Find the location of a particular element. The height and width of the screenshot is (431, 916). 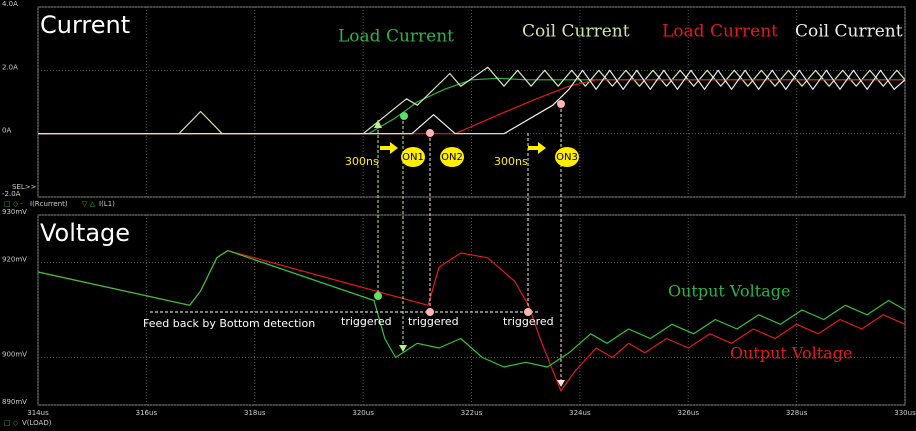

legend-symbols: ▽ △ is located at coordinates (89, 204).